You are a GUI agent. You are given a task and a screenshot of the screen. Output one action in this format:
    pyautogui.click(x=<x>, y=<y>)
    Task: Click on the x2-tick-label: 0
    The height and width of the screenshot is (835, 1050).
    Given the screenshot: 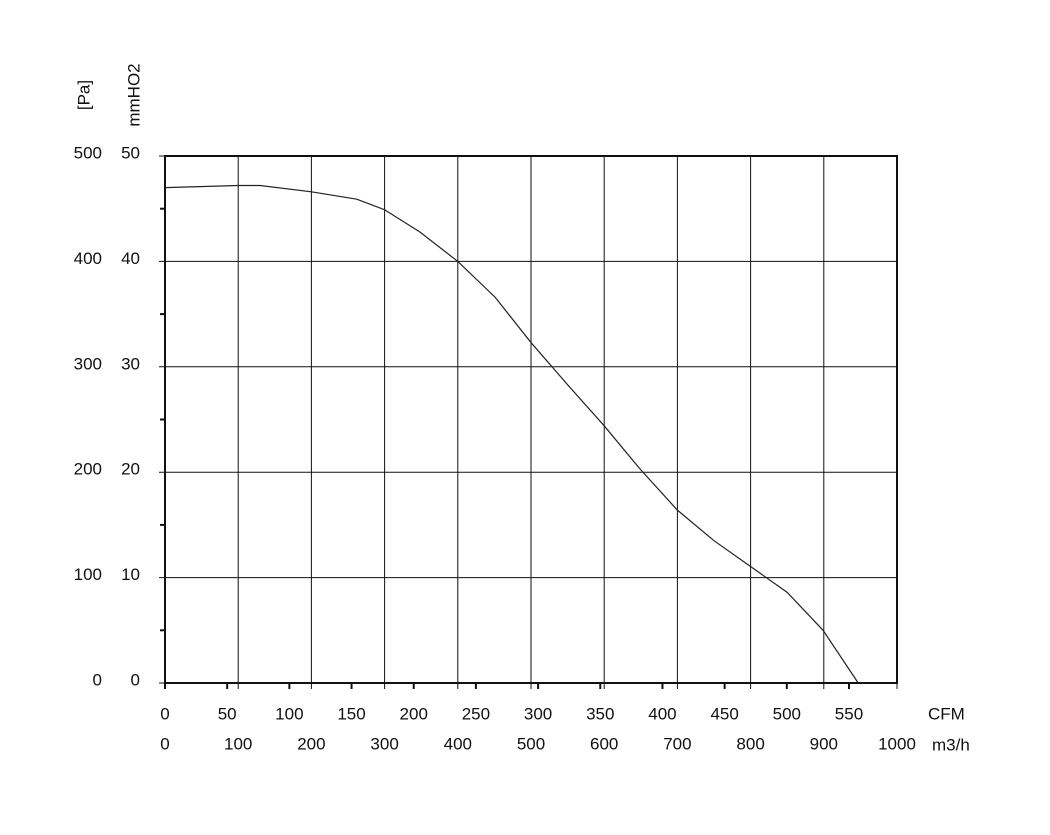 What is the action you would take?
    pyautogui.click(x=164, y=713)
    